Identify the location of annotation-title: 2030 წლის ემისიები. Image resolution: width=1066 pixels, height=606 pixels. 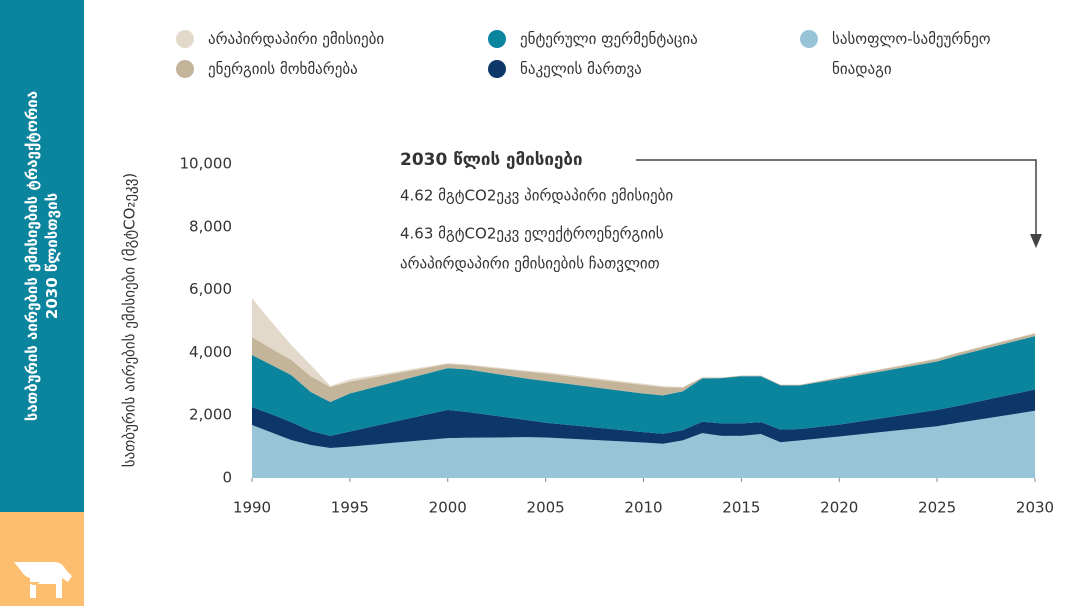
(491, 160).